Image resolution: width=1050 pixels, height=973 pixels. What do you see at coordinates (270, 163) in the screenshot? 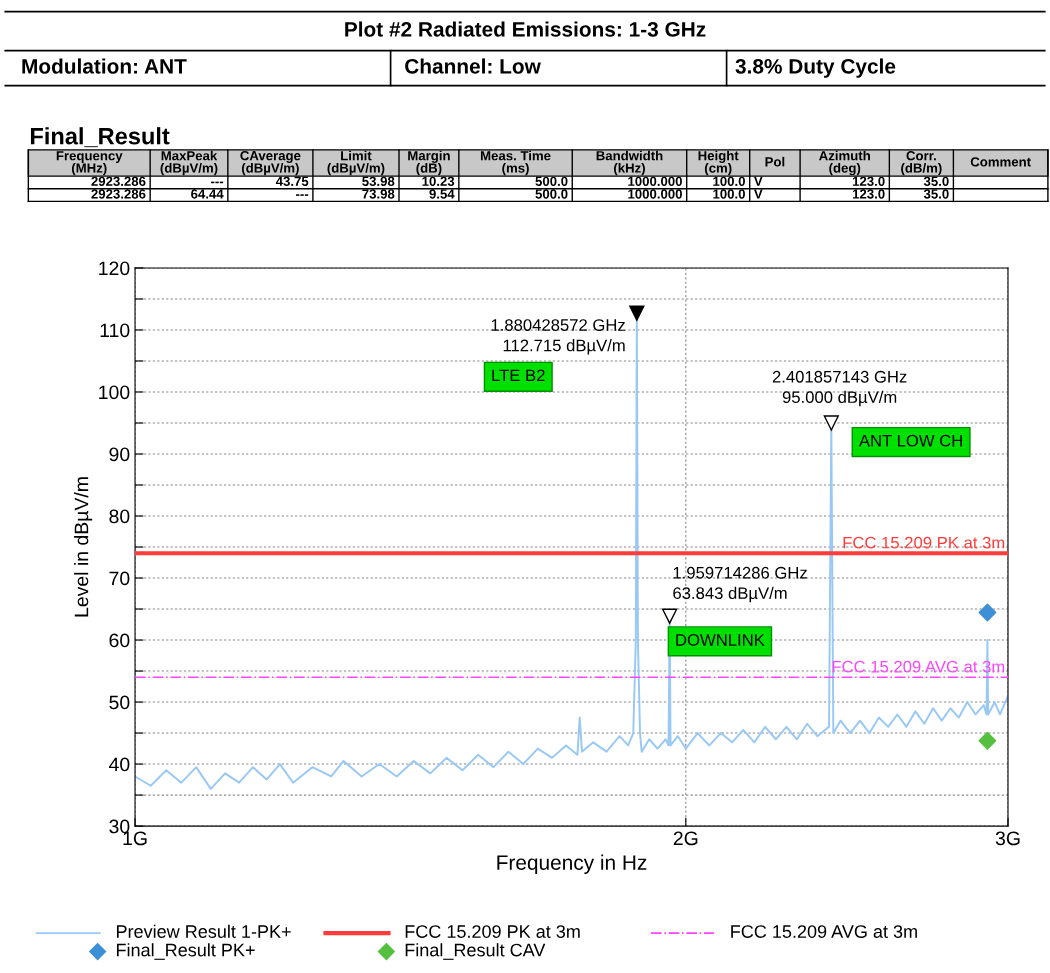
I see `text: CAverage (dBµV/m)` at bounding box center [270, 163].